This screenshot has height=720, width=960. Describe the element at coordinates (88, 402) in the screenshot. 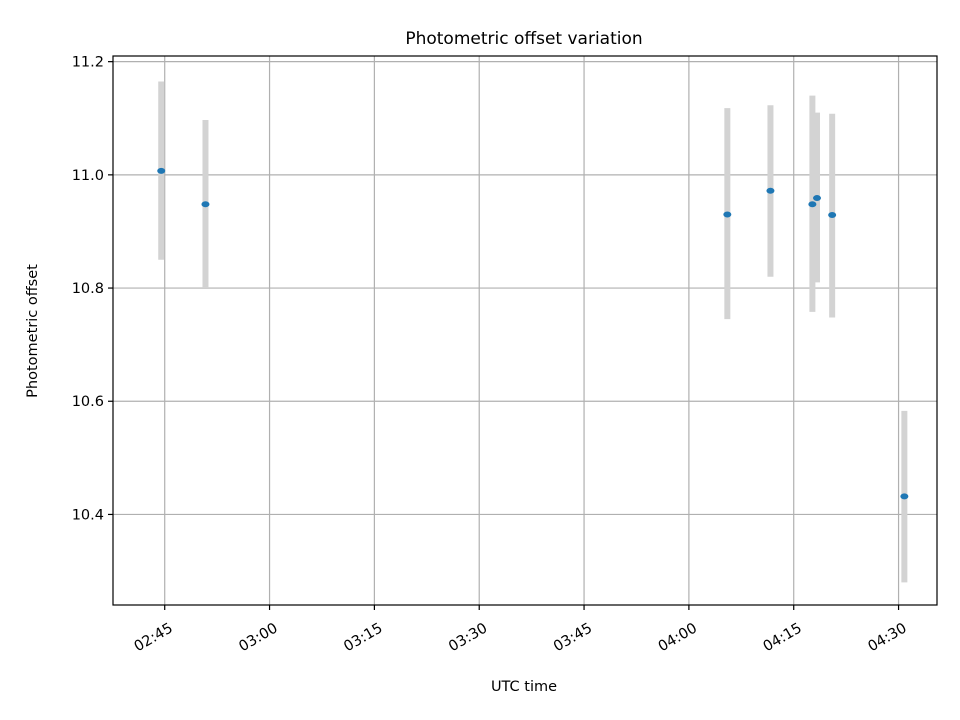

I see `y-tick-label: 10.6` at that location.